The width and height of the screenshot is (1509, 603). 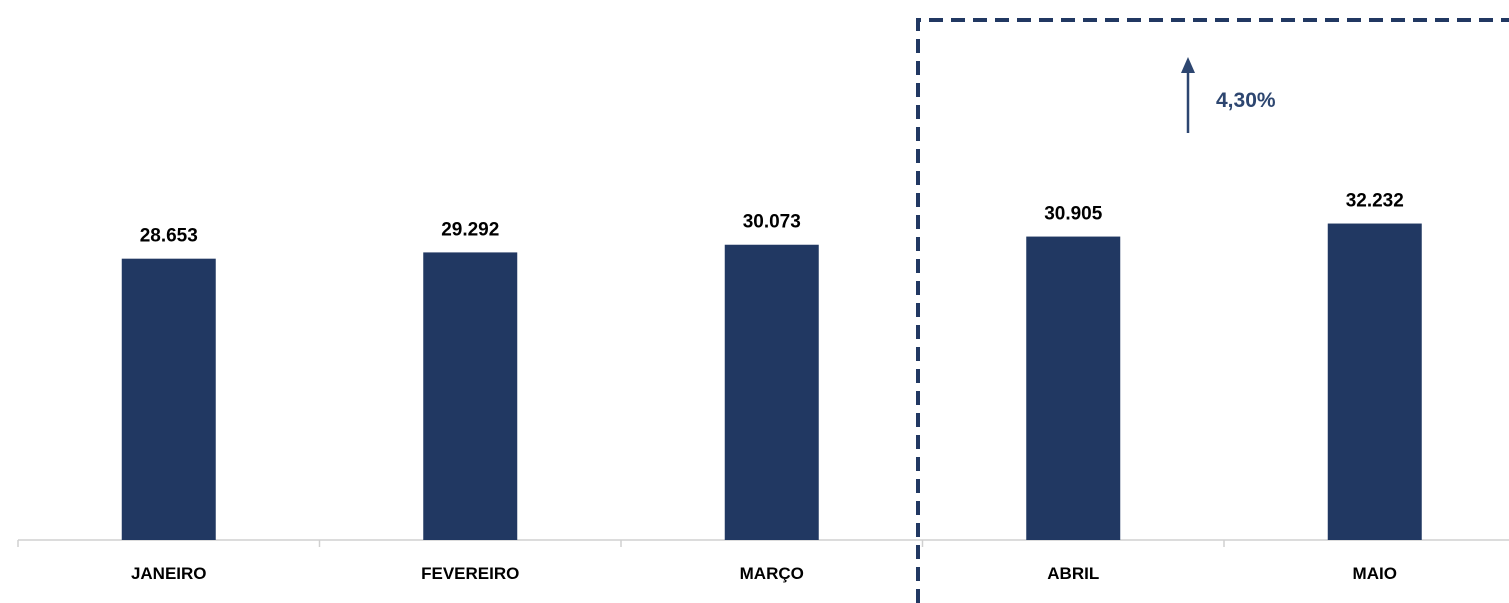 What do you see at coordinates (1073, 573) in the screenshot?
I see `x-tick-label-abril: ABRIL` at bounding box center [1073, 573].